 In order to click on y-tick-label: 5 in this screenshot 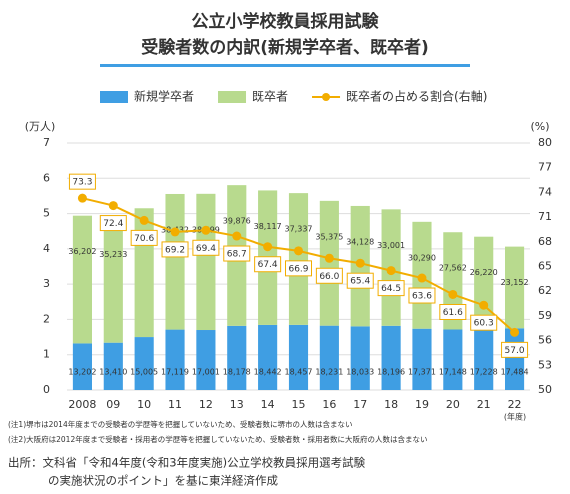, I will do `click(46, 213)`.